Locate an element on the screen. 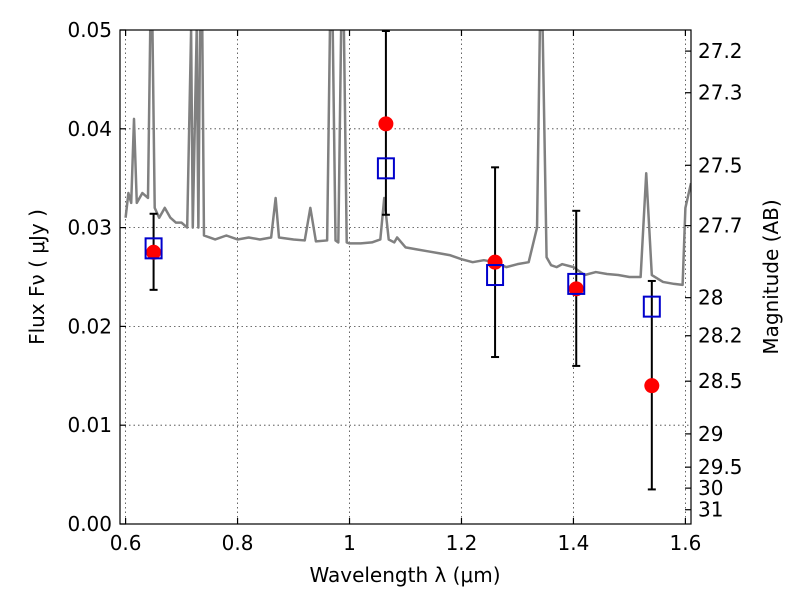 The height and width of the screenshot is (600, 800). x-tick-label: 1.6 is located at coordinates (685, 543).